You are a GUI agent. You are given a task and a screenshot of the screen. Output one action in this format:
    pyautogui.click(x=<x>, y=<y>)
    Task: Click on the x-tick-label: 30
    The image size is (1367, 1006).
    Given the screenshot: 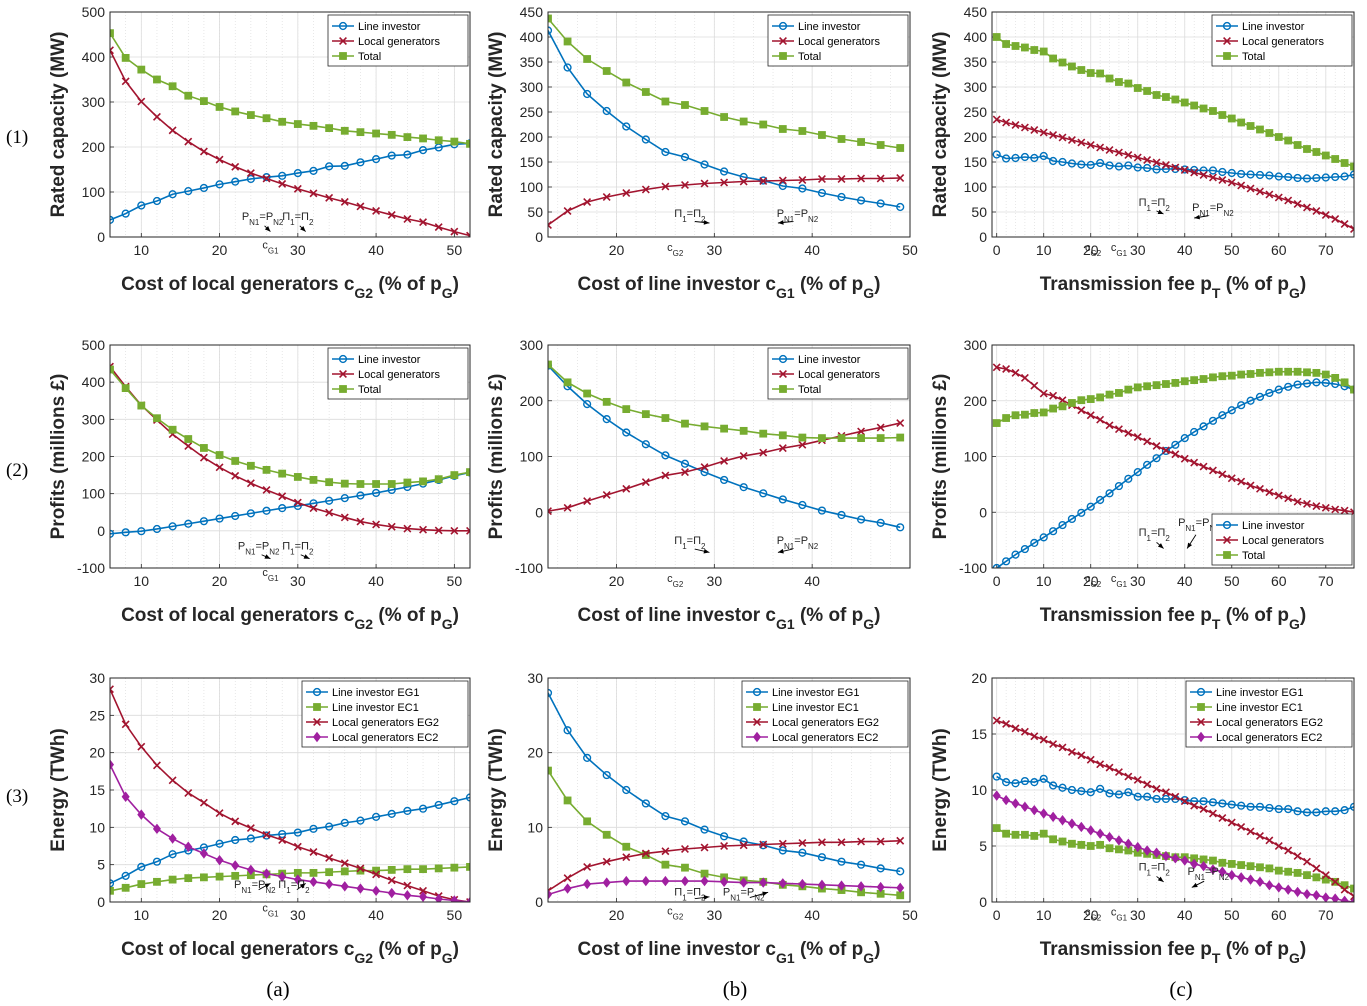 What is the action you would take?
    pyautogui.click(x=1138, y=250)
    